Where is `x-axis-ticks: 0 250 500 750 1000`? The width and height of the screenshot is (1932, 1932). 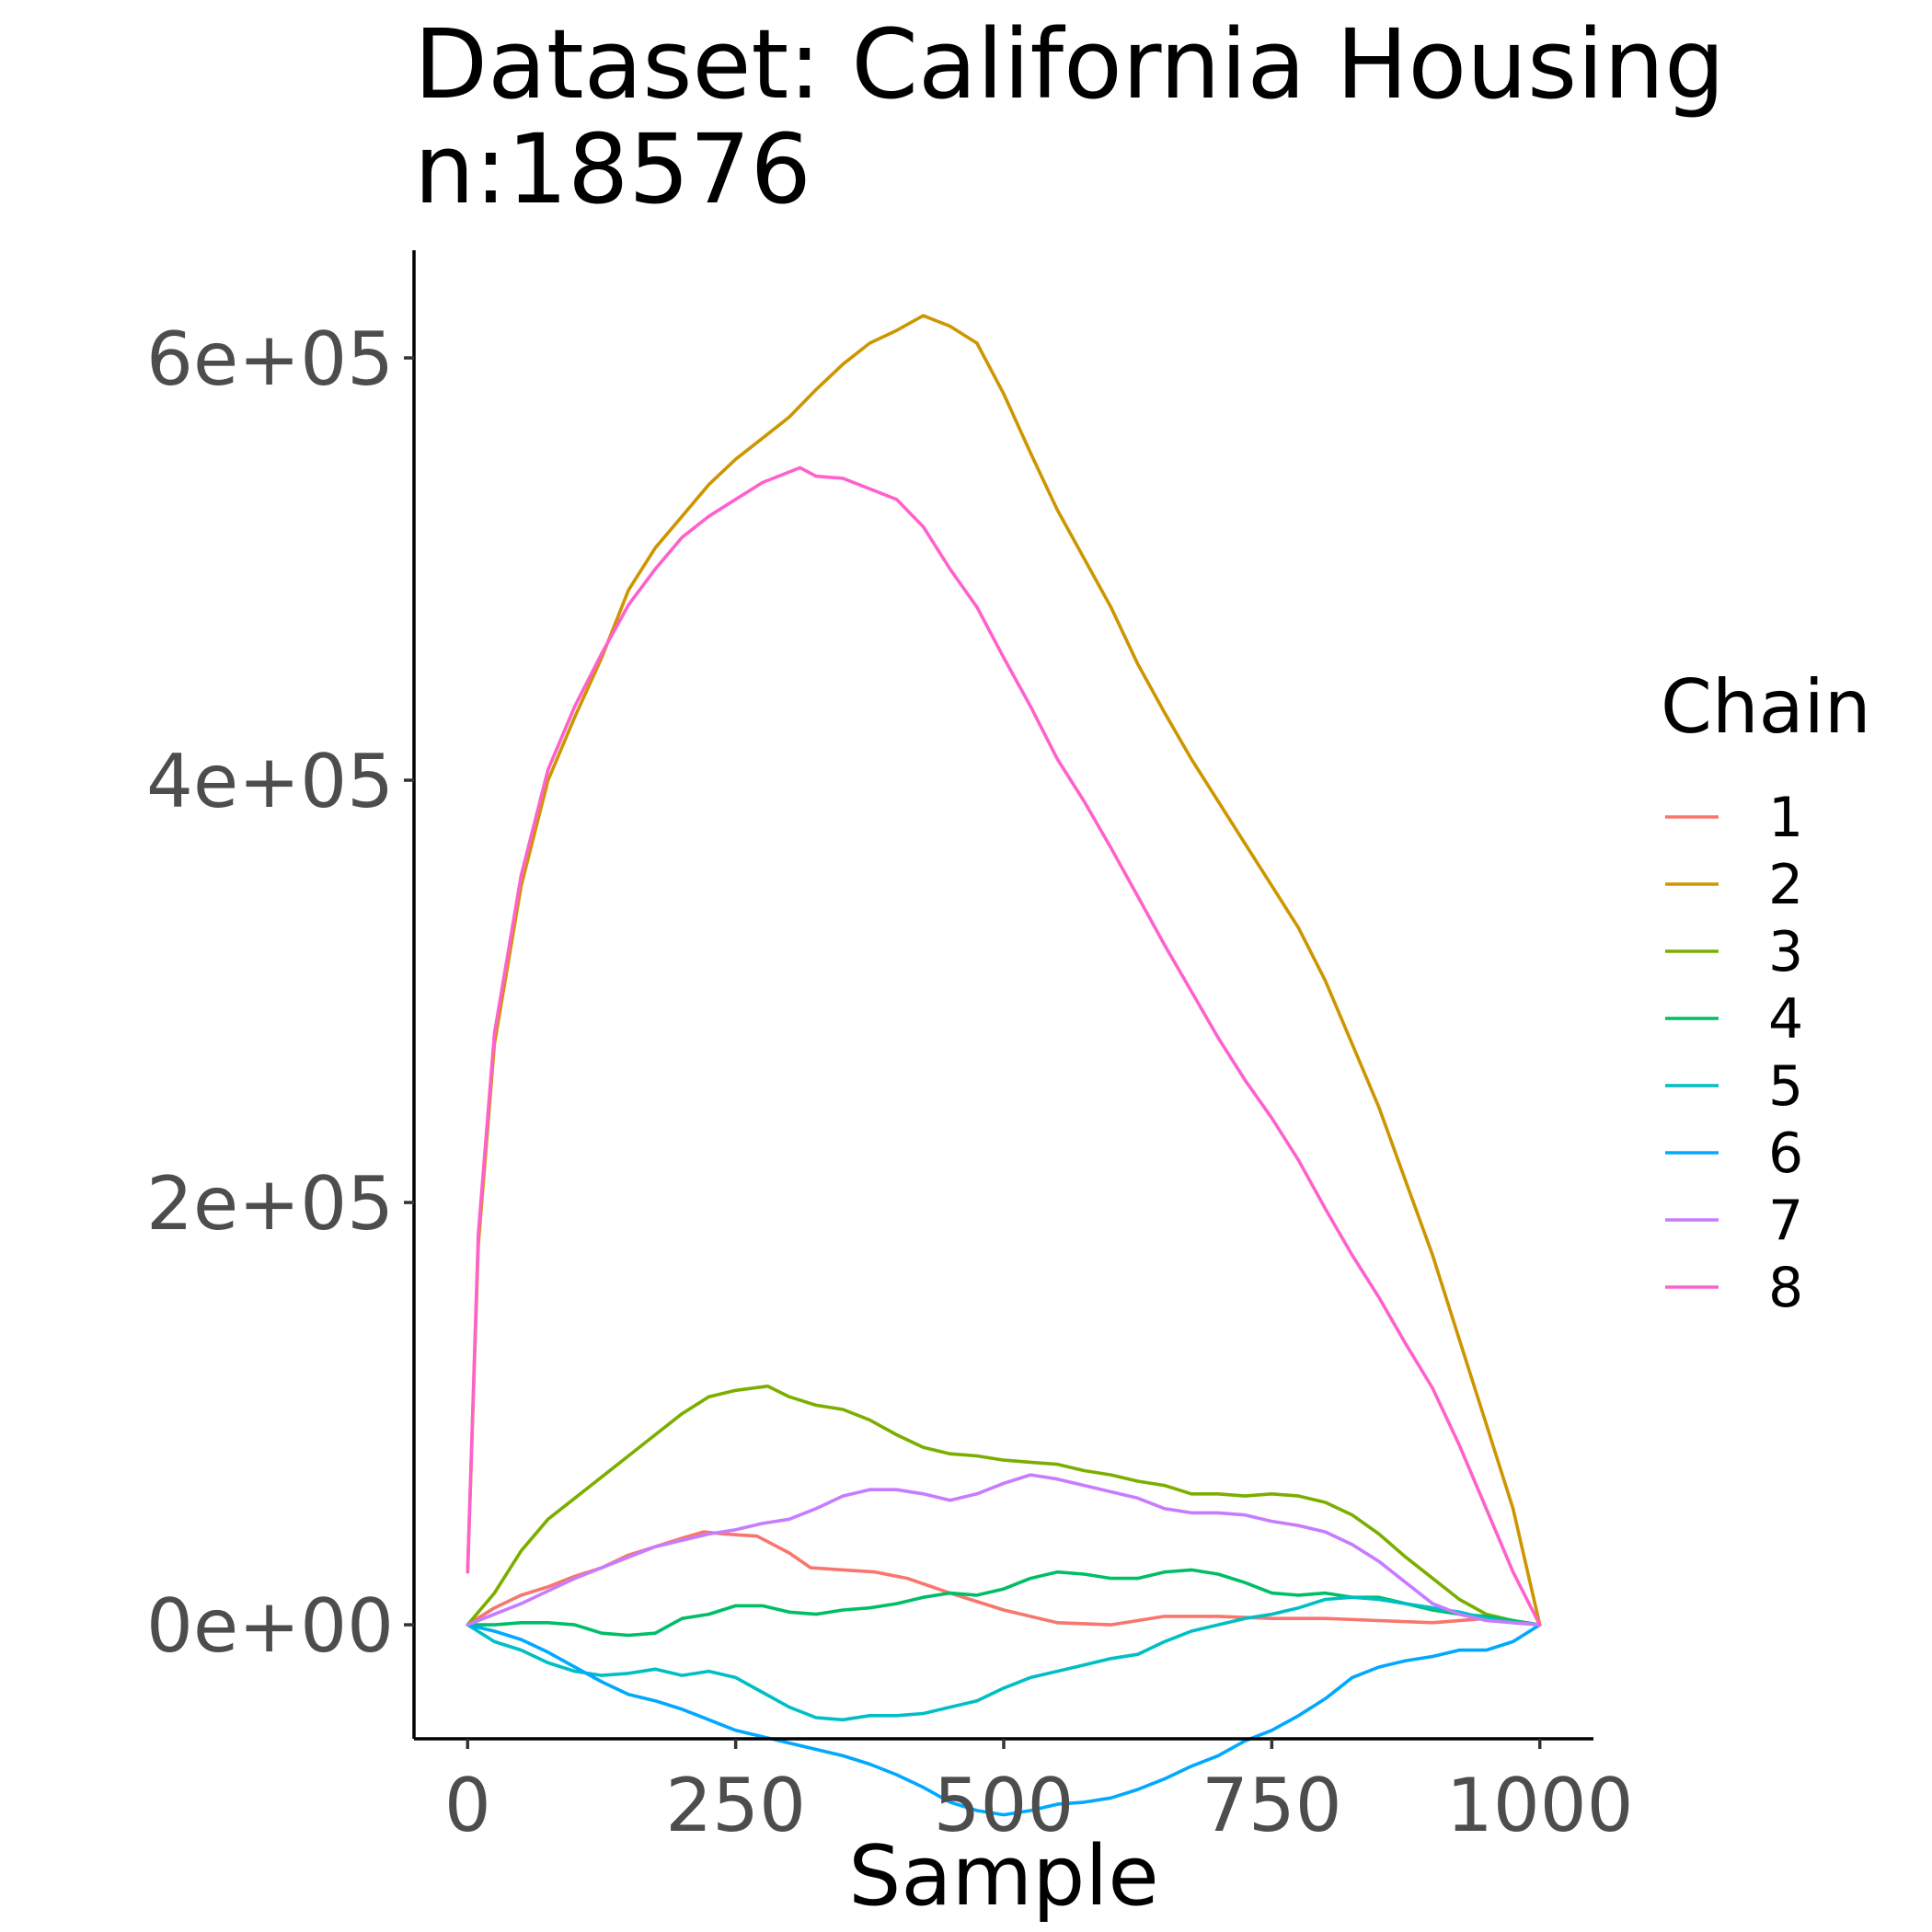
x-axis-ticks: 0 250 500 750 1000 is located at coordinates (1039, 1793).